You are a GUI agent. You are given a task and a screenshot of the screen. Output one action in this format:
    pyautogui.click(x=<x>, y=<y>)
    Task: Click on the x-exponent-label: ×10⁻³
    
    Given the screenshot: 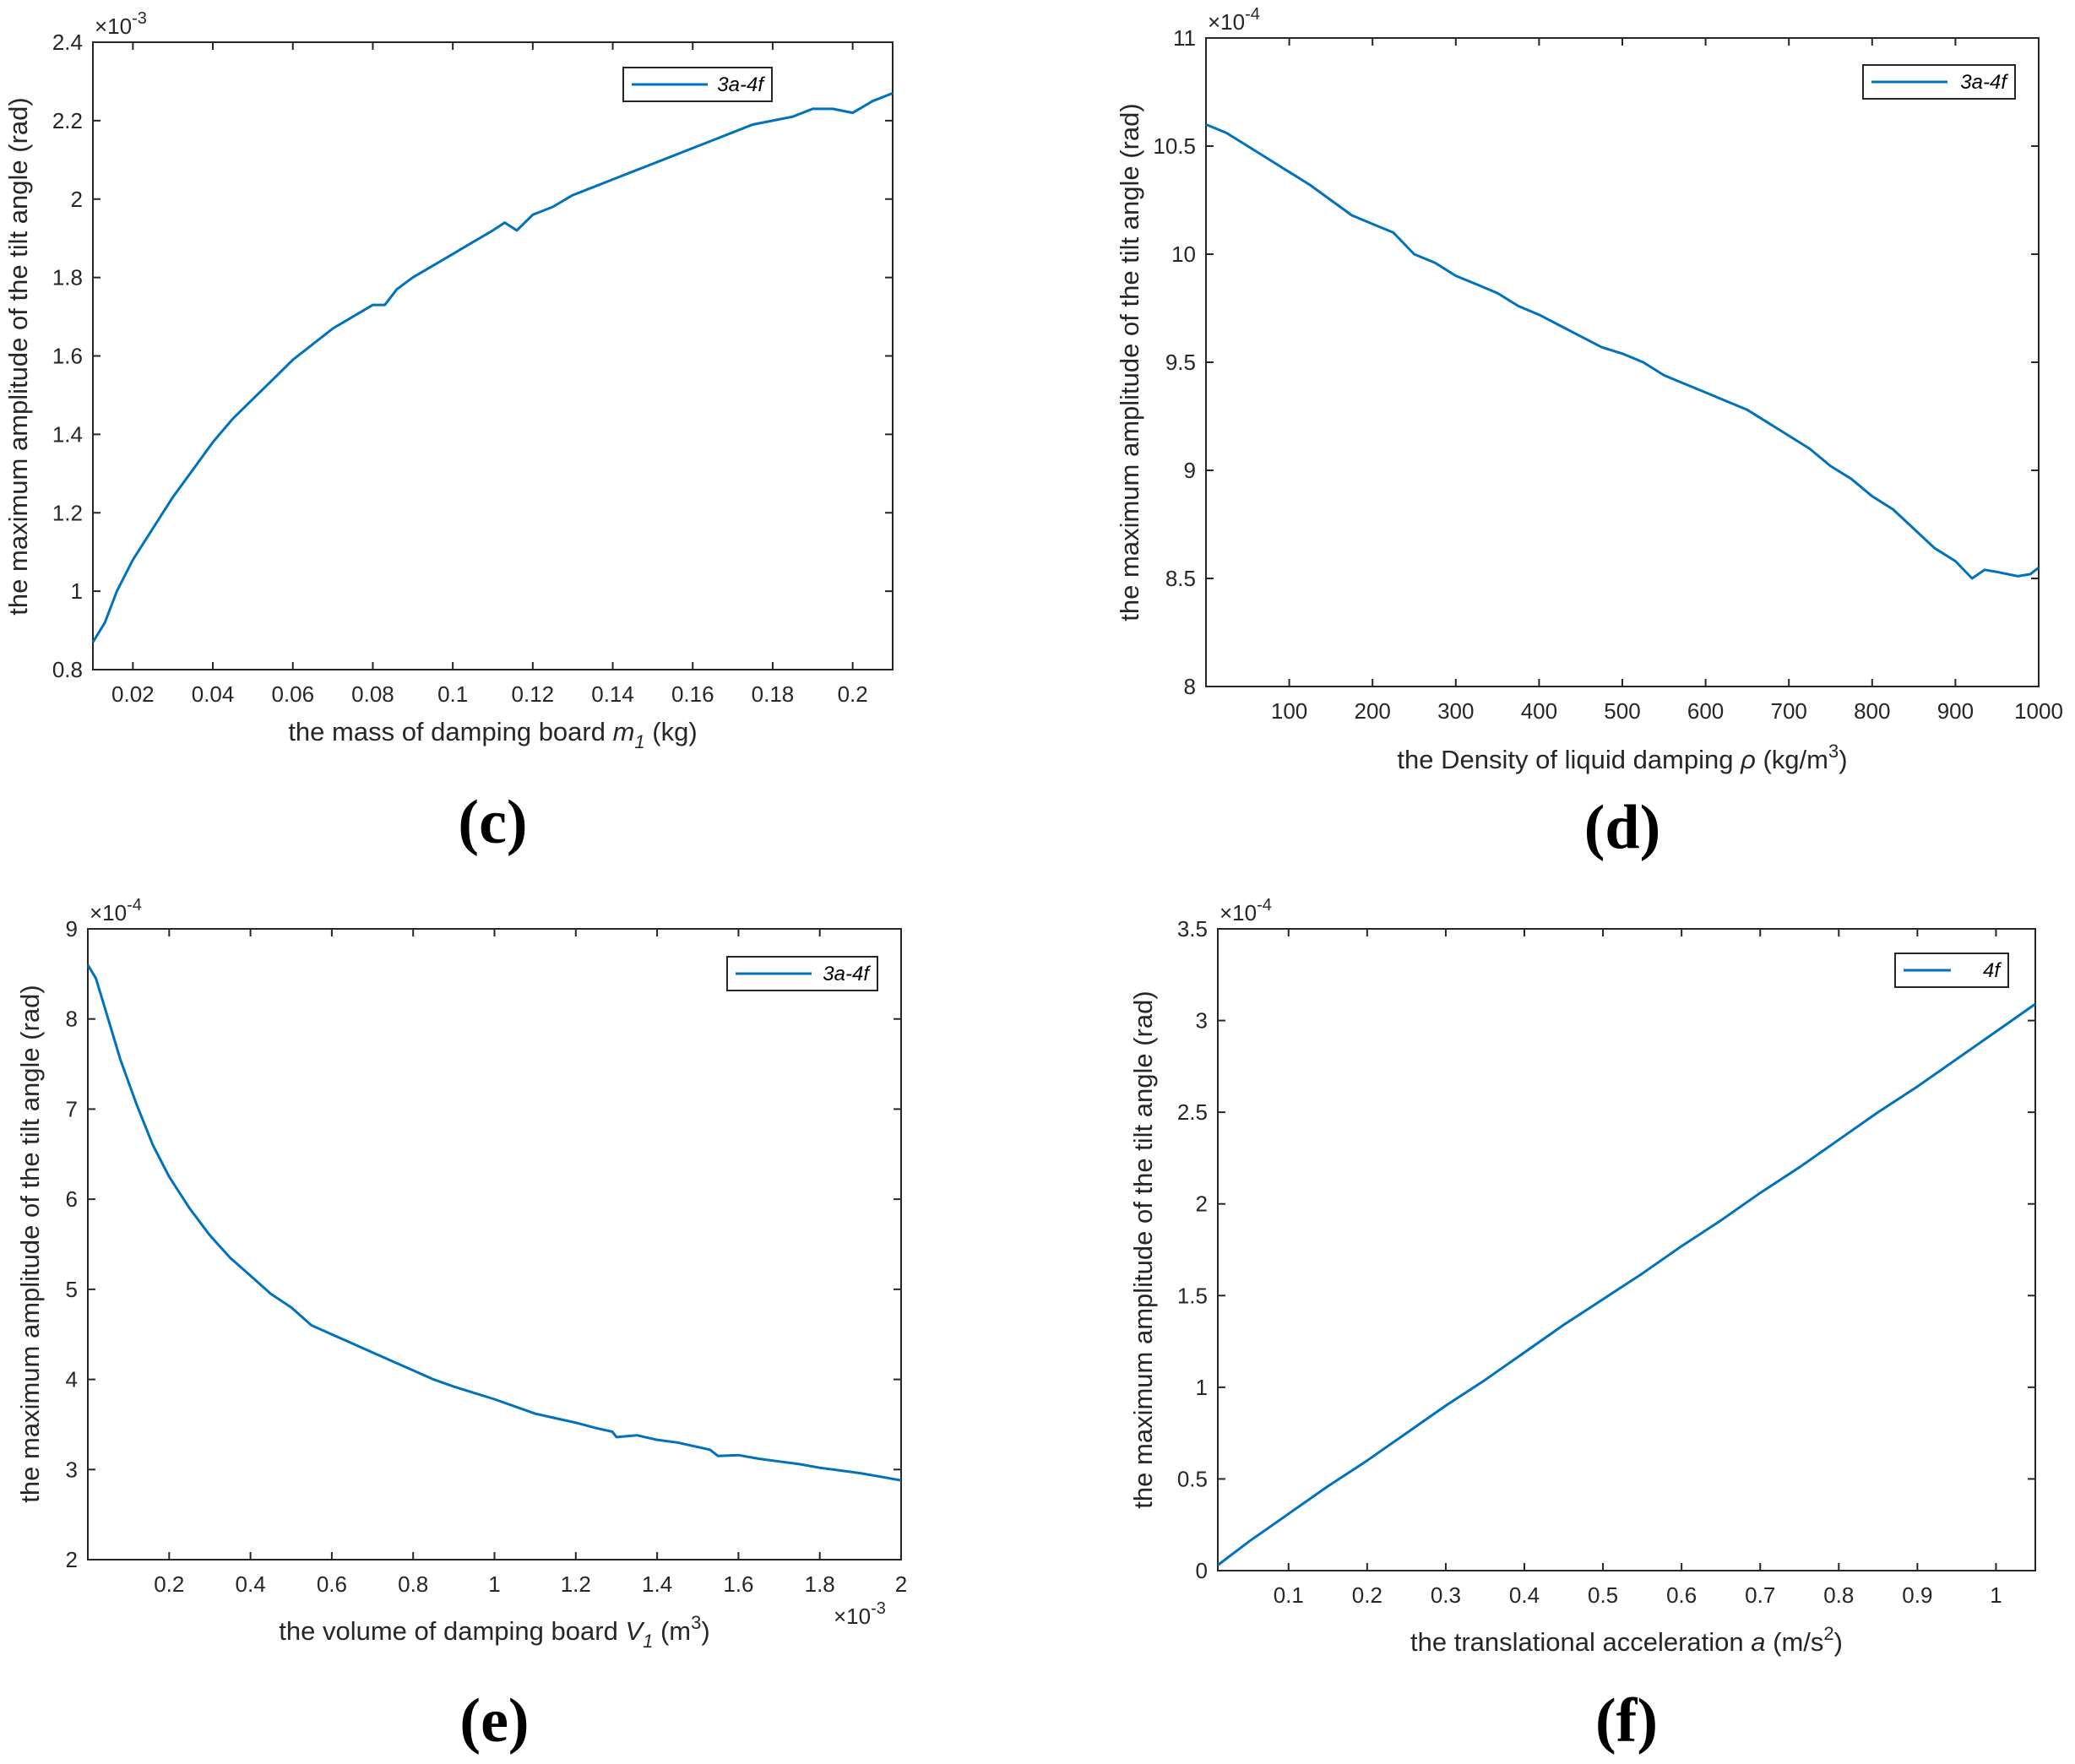 What is the action you would take?
    pyautogui.click(x=860, y=1614)
    